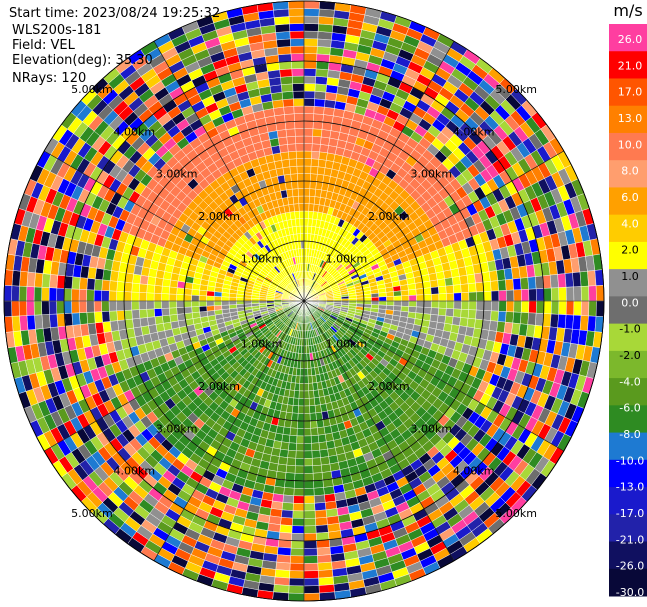 This screenshot has width=647, height=607. Describe the element at coordinates (630, 65) in the screenshot. I see `colorbar-tick-label: 21.0` at that location.